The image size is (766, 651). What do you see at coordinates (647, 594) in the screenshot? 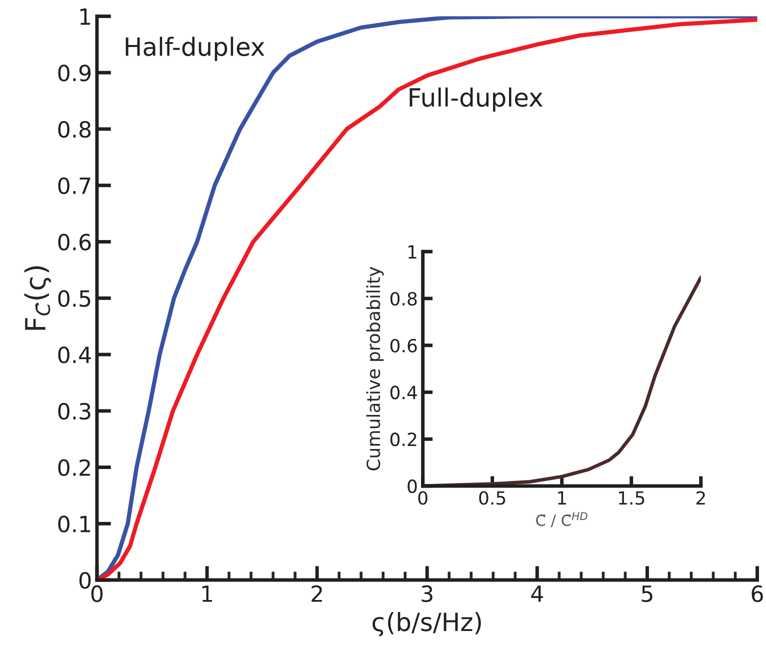
I see `x-tick-label: 5` at bounding box center [647, 594].